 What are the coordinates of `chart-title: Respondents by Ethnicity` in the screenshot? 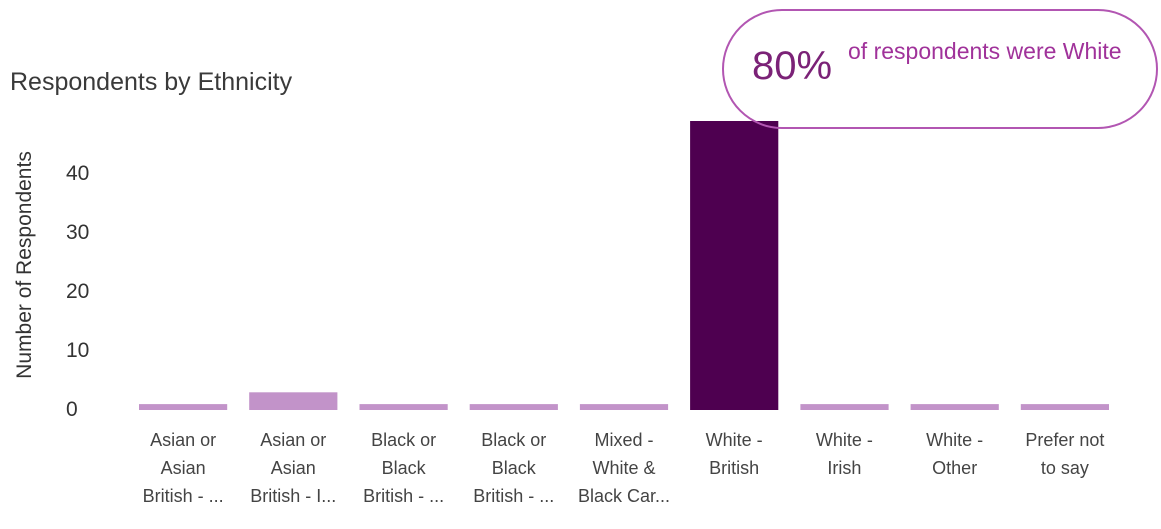 It's located at (151, 82).